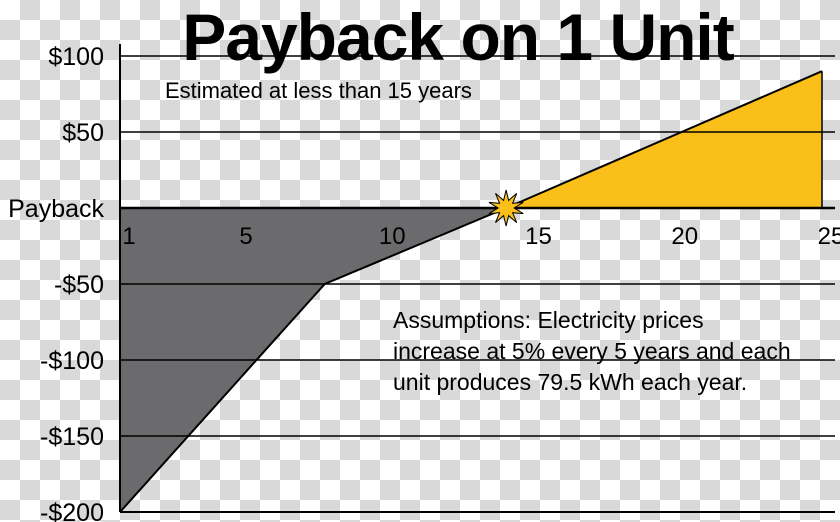  What do you see at coordinates (318, 90) in the screenshot?
I see `chart-subtitle: Estimated at less than 15 years` at bounding box center [318, 90].